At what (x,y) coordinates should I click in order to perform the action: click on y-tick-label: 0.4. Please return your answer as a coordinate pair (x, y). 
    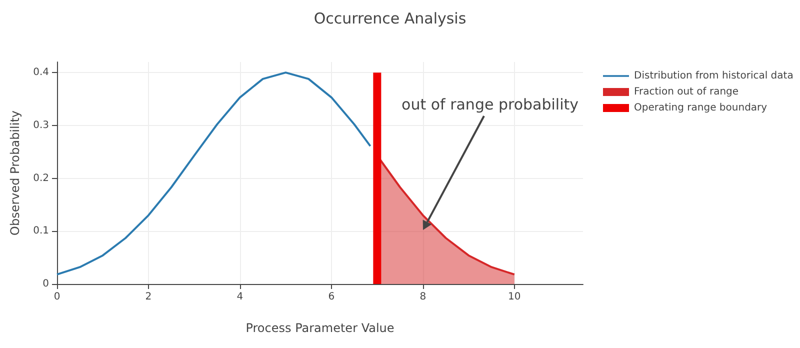
    Looking at the image, I should click on (41, 72).